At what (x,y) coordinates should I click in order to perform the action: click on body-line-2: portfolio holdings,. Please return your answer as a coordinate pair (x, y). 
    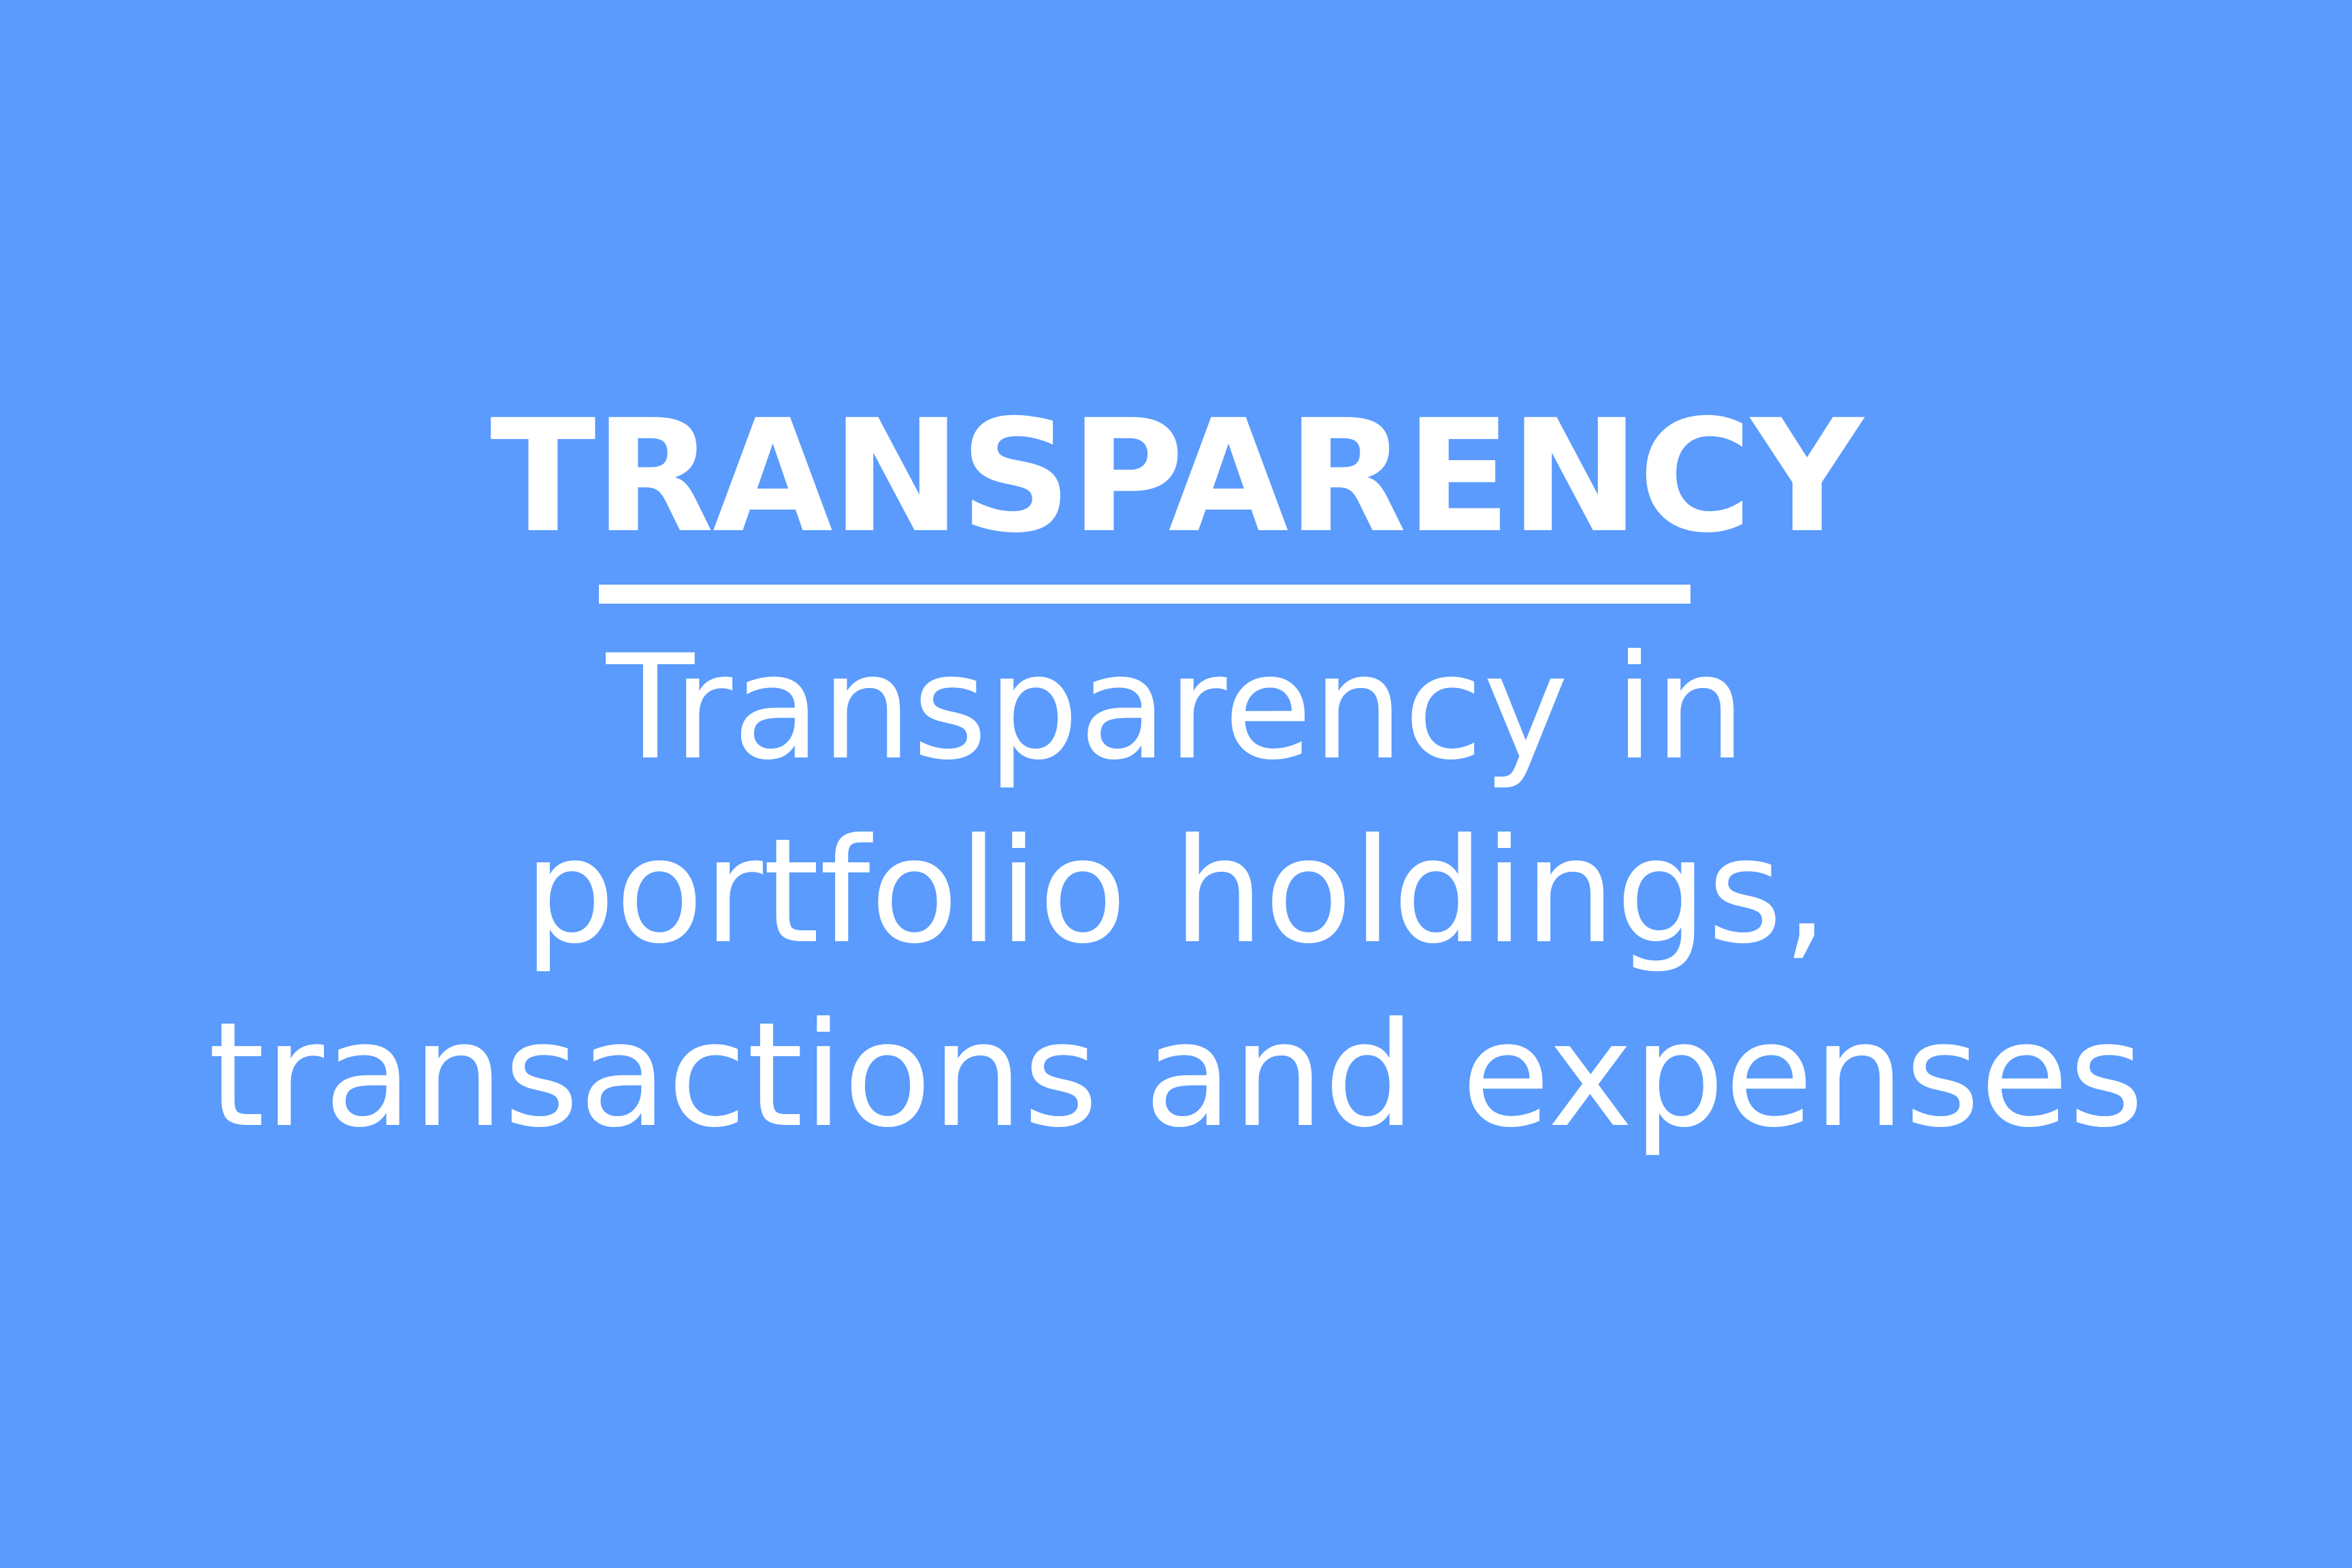
    Looking at the image, I should click on (1176, 891).